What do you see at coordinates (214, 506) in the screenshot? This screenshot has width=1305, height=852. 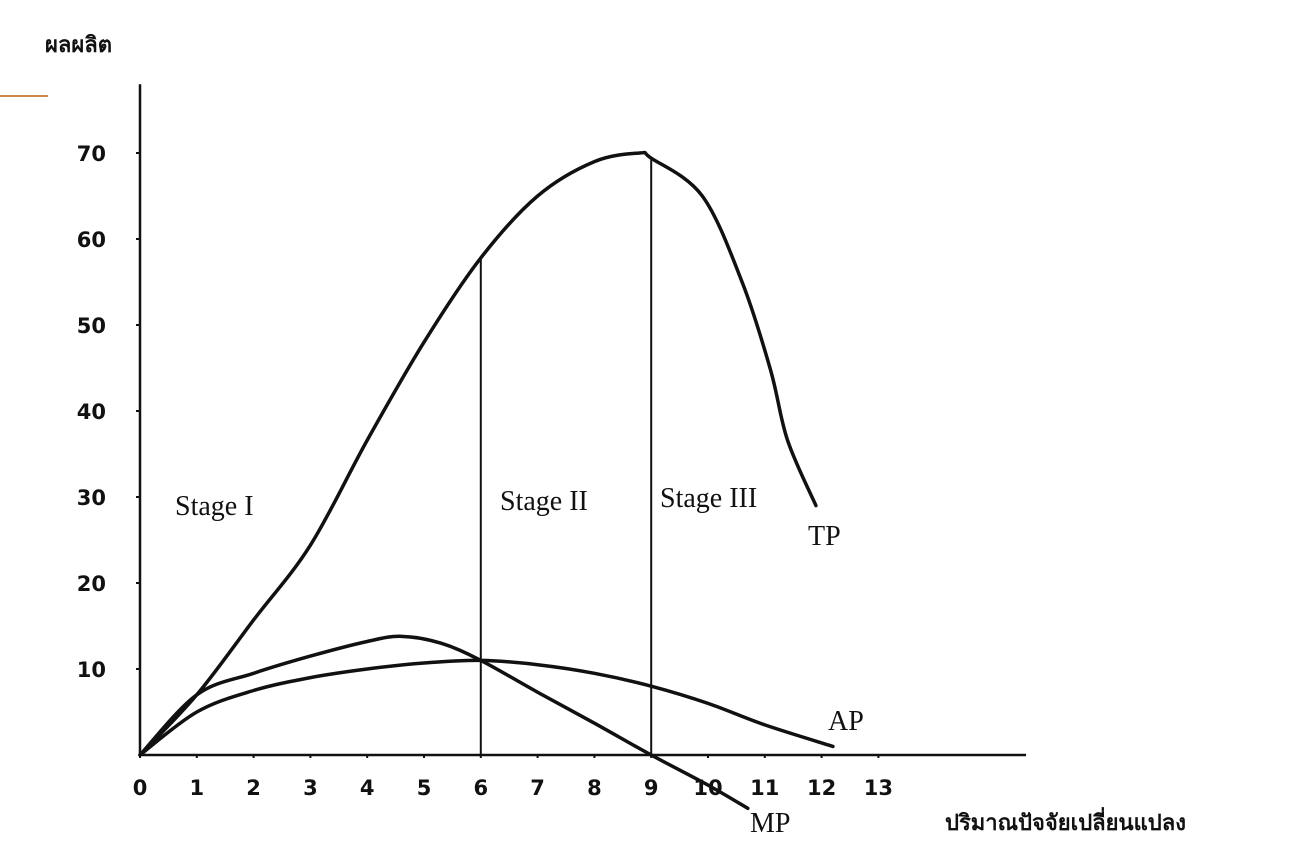 I see `stage-label: Stage I` at bounding box center [214, 506].